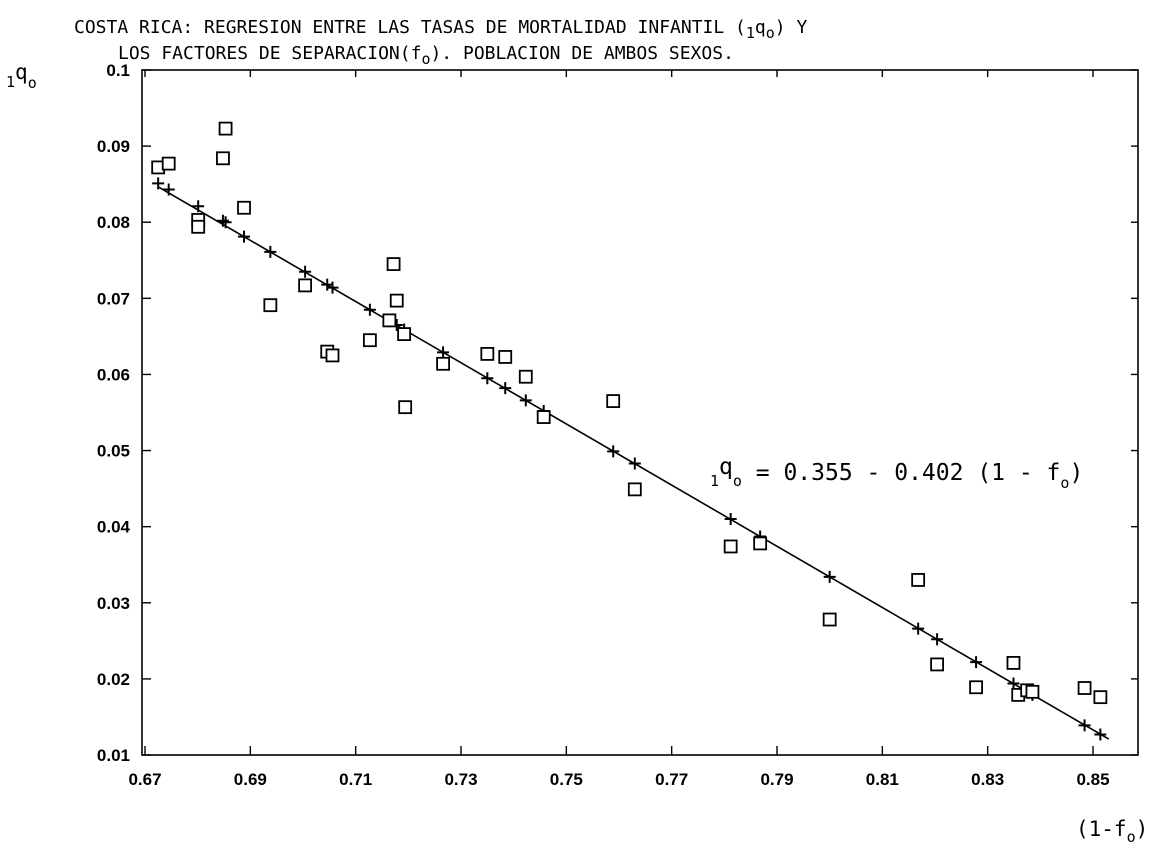 The image size is (1169, 851). Describe the element at coordinates (1092, 779) in the screenshot. I see `x-tick-label: 0.85` at that location.